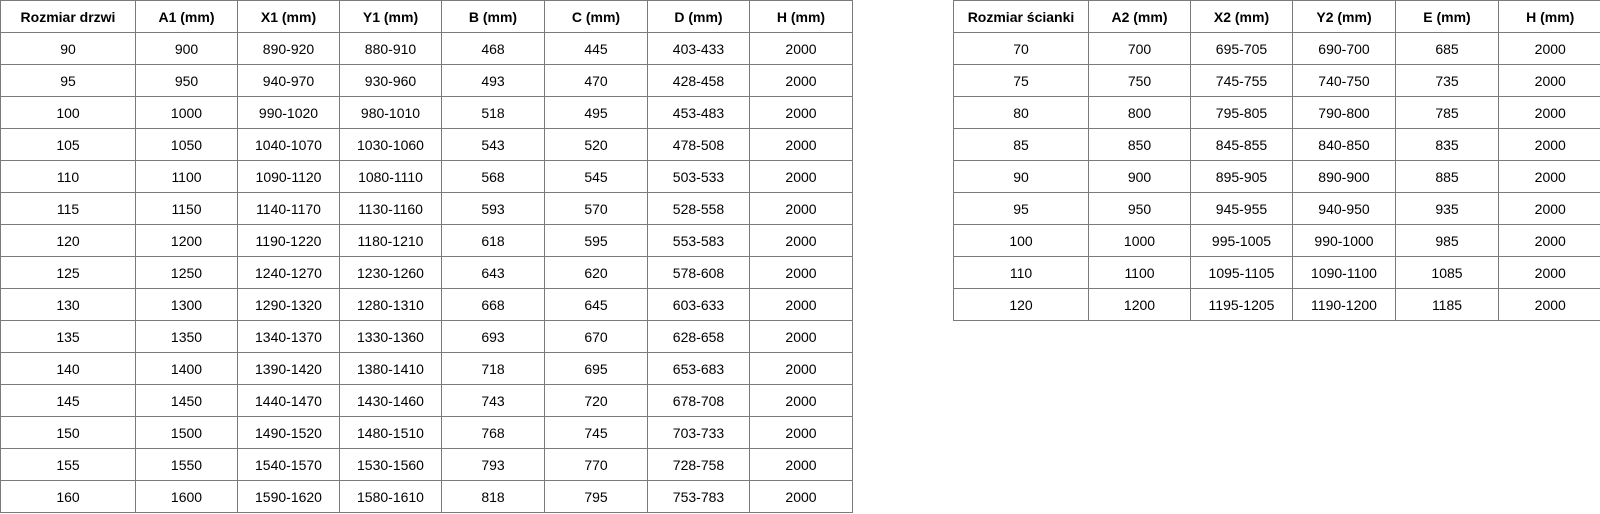 The height and width of the screenshot is (514, 1600). Describe the element at coordinates (186, 400) in the screenshot. I see `table-cell: 1450` at that location.